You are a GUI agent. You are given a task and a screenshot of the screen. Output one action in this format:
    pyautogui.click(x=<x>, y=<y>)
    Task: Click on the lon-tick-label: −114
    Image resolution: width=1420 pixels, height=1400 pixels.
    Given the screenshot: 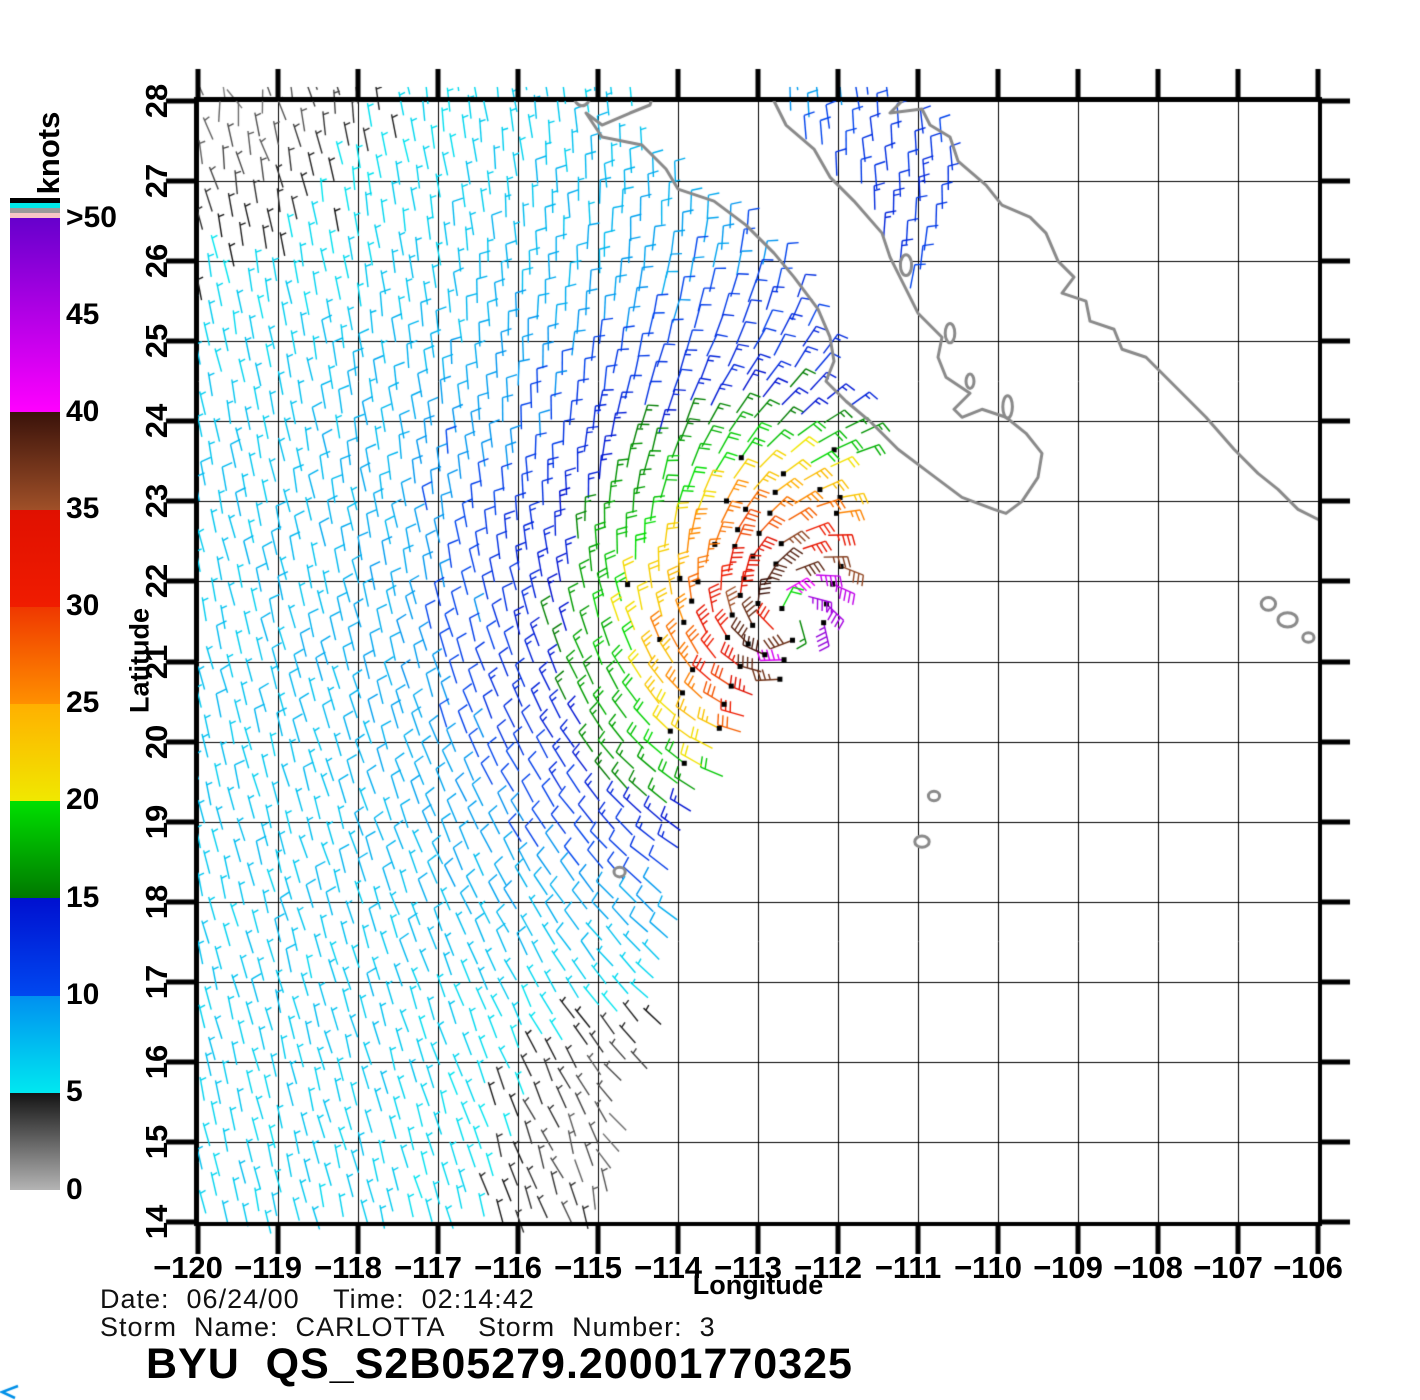 What is the action you would take?
    pyautogui.click(x=668, y=1267)
    